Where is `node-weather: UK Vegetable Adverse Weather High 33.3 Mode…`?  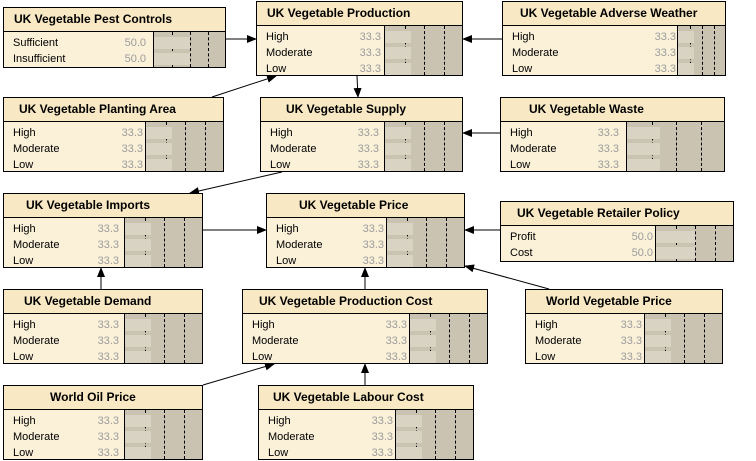
node-weather: UK Vegetable Adverse Weather High 33.3 Mode… is located at coordinates (614, 38).